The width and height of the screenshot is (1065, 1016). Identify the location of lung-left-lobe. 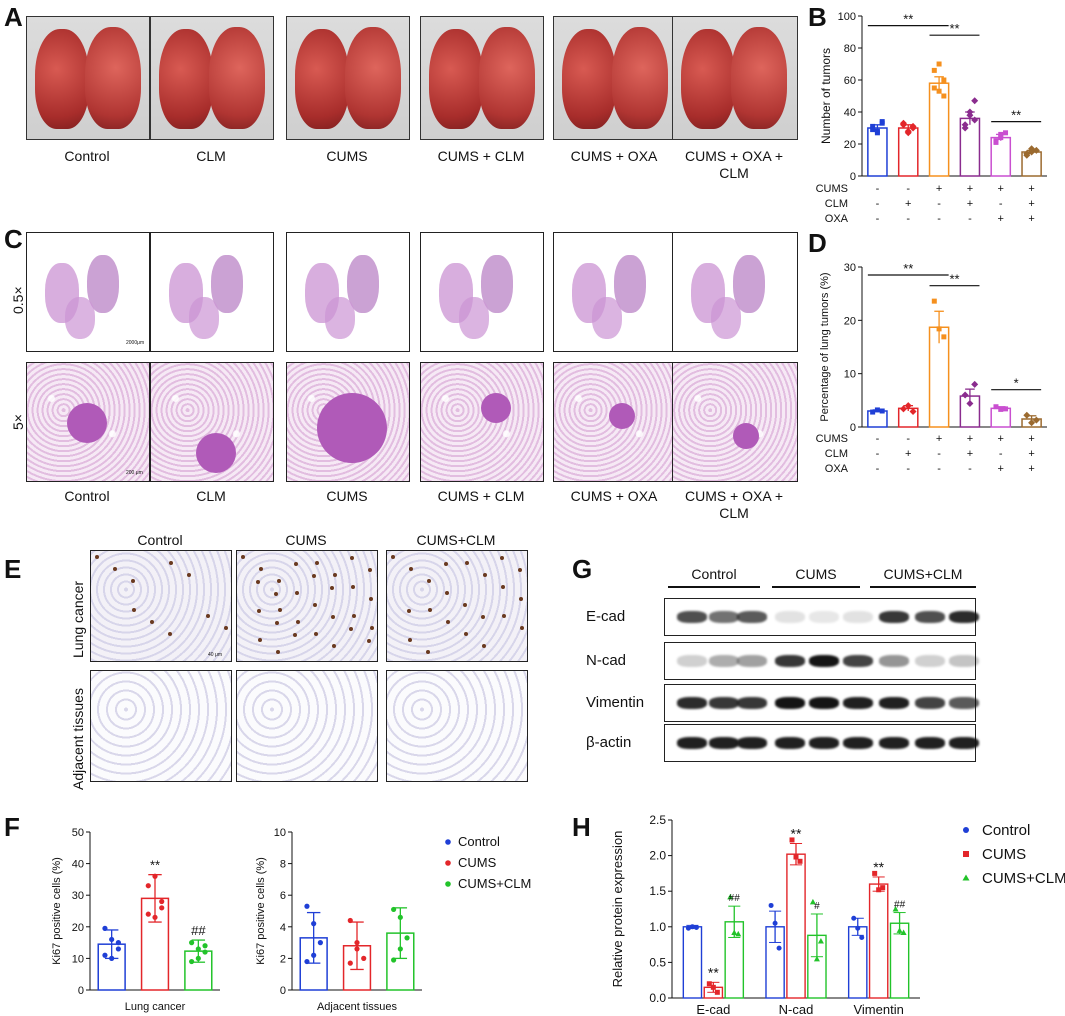
(62, 79).